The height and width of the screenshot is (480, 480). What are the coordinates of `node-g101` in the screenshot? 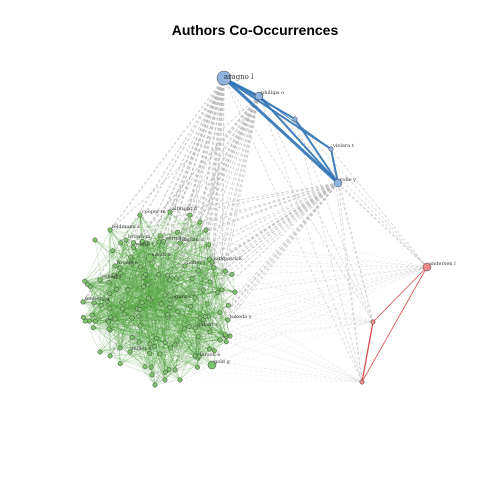 It's located at (210, 349).